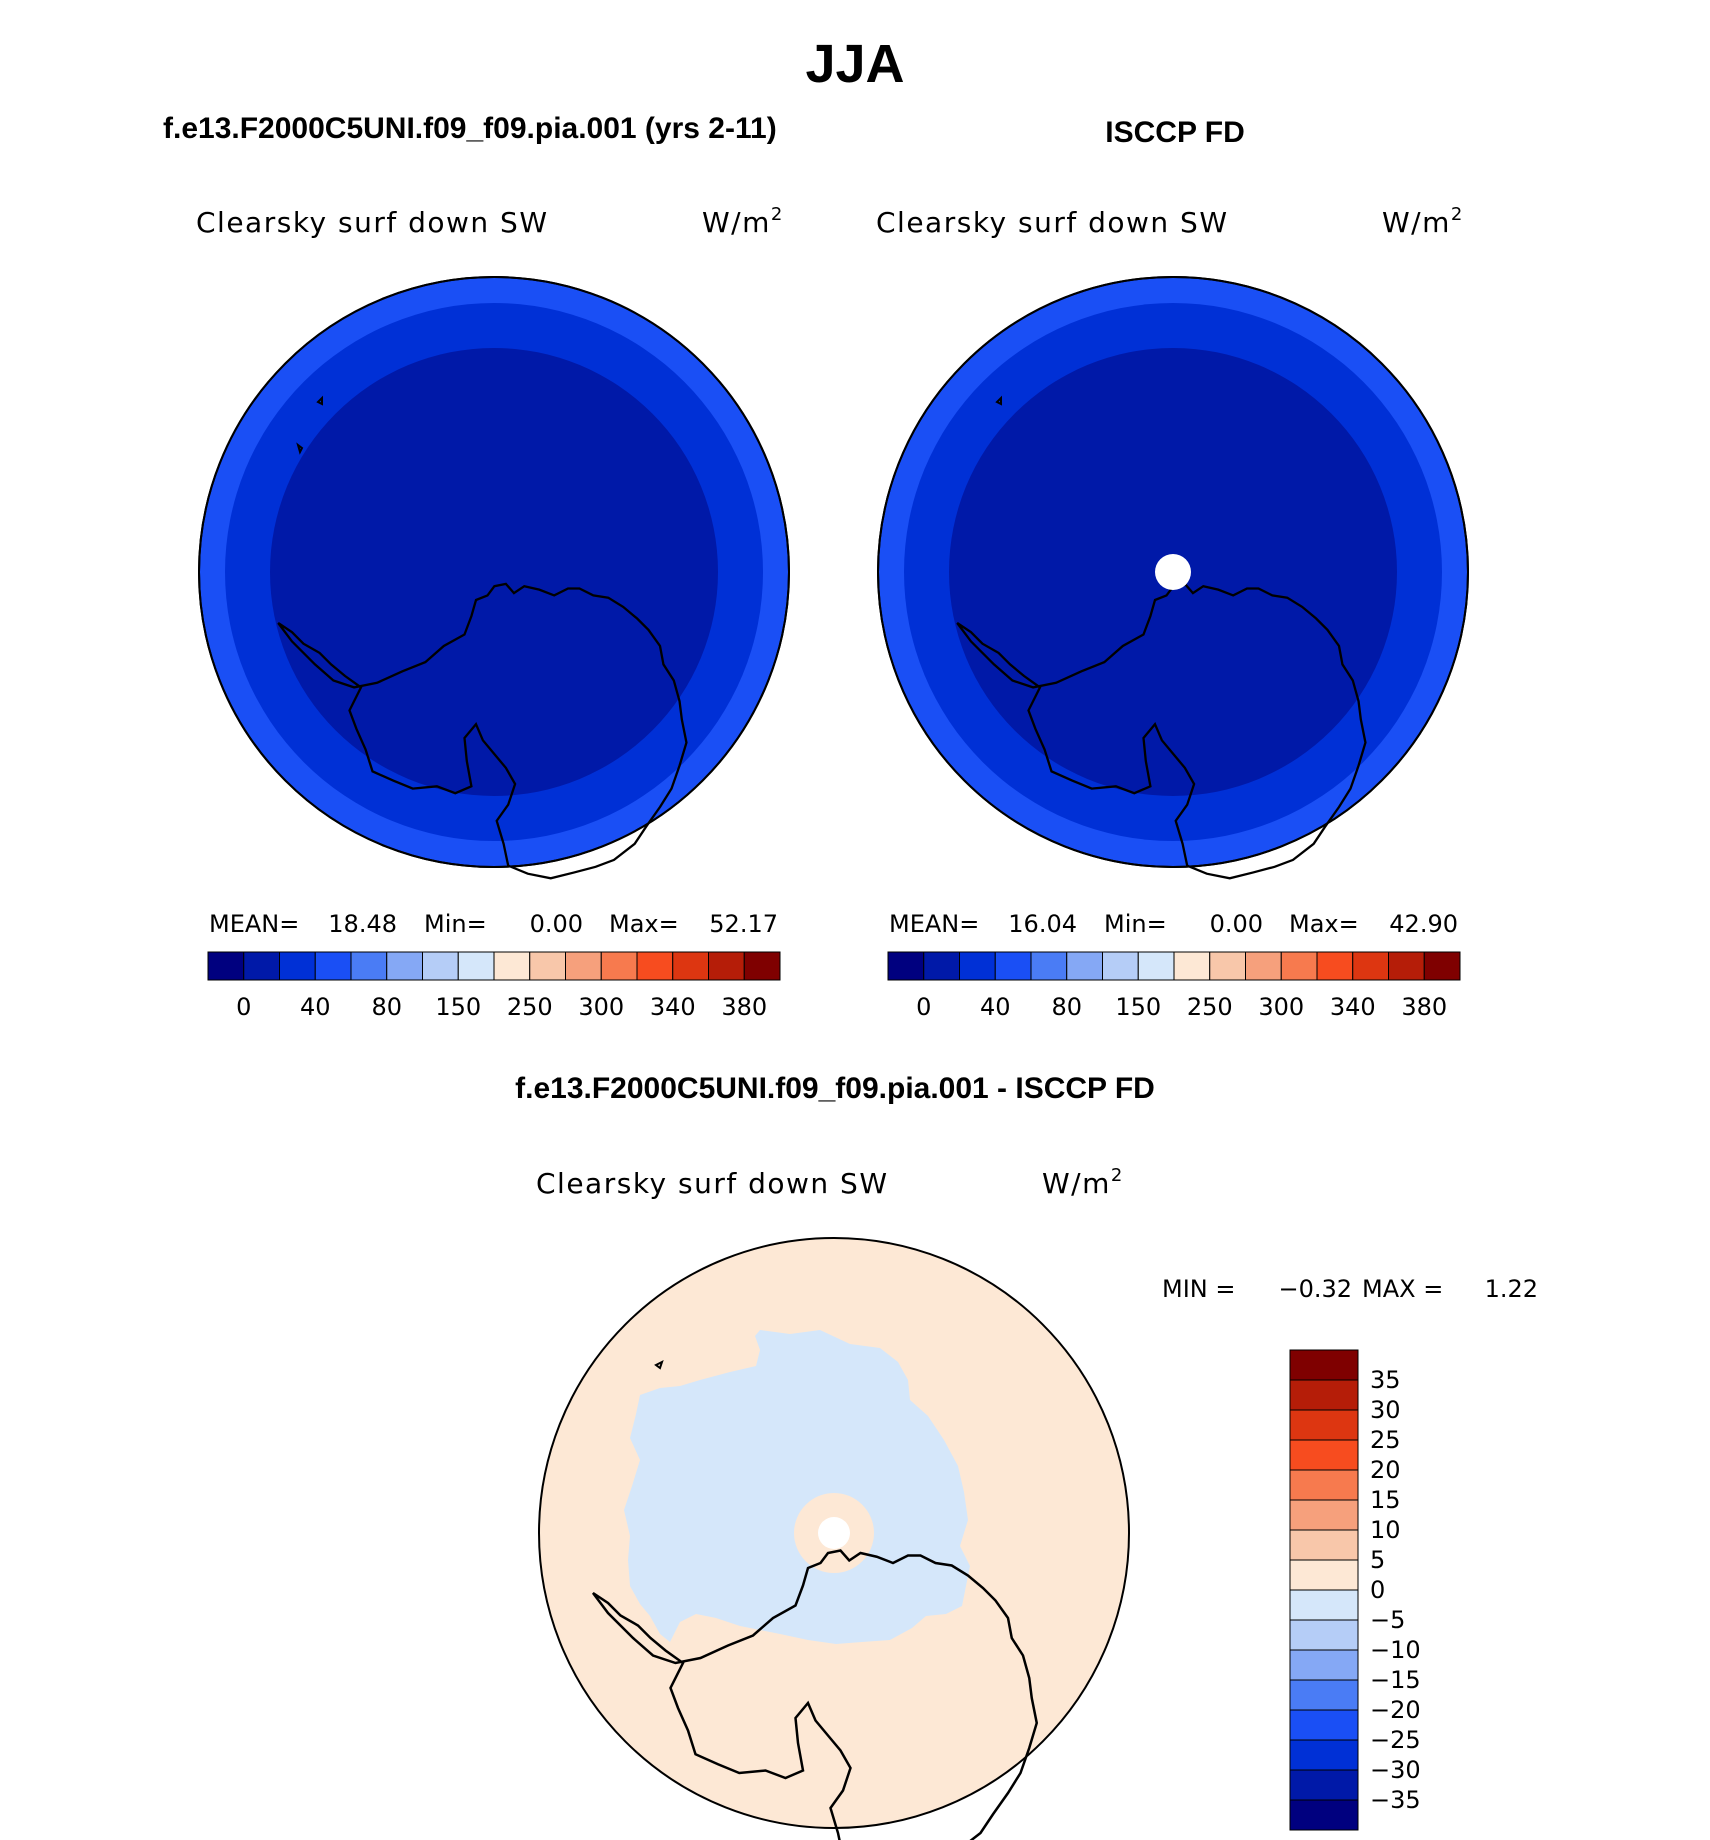  Describe the element at coordinates (1377, 1590) in the screenshot. I see `diff-colorbar-tick-label: 0` at that location.